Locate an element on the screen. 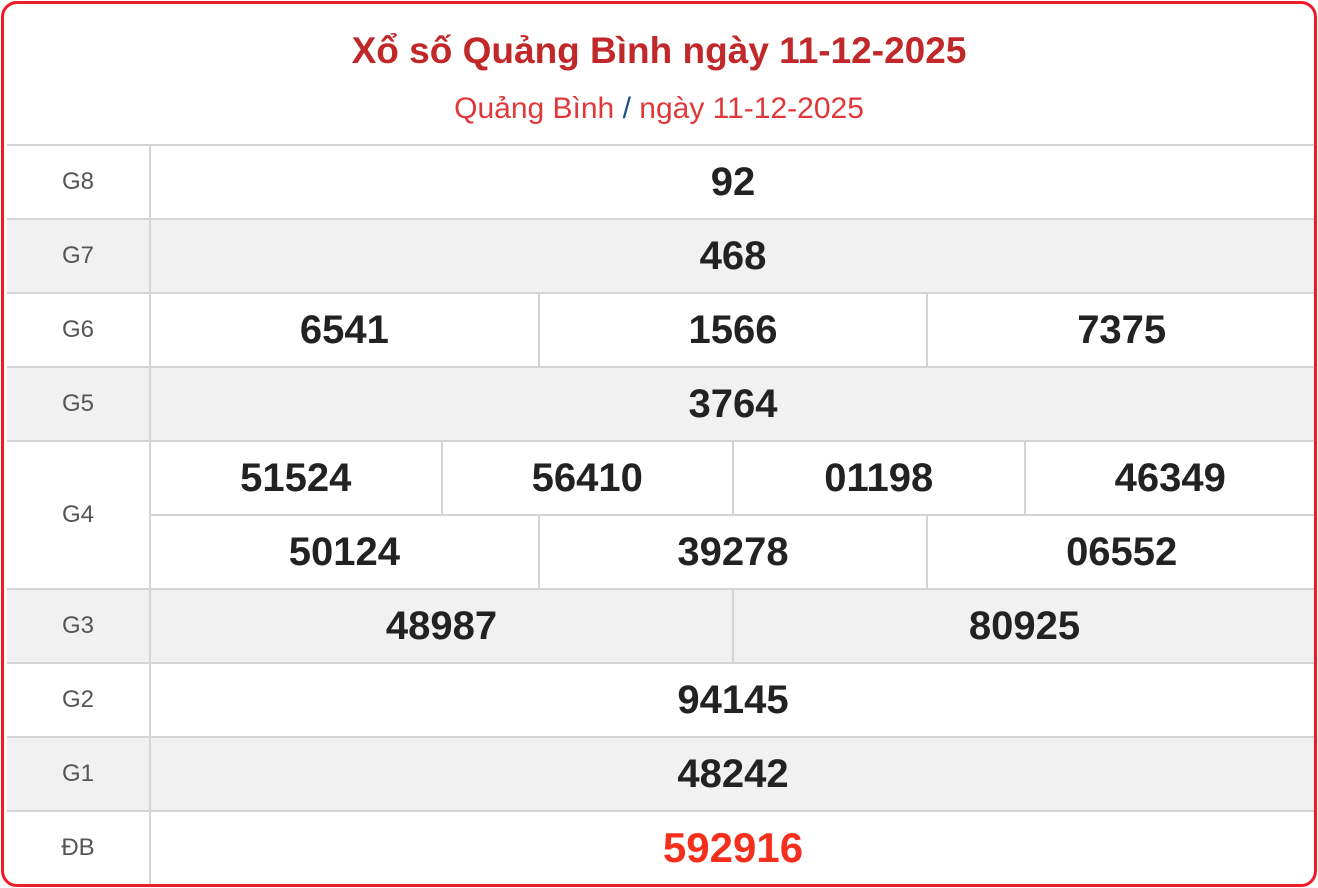 Image resolution: width=1318 pixels, height=888 pixels. breadcrumb: Quảng Bình / ngày 11-12-2025 is located at coordinates (659, 109).